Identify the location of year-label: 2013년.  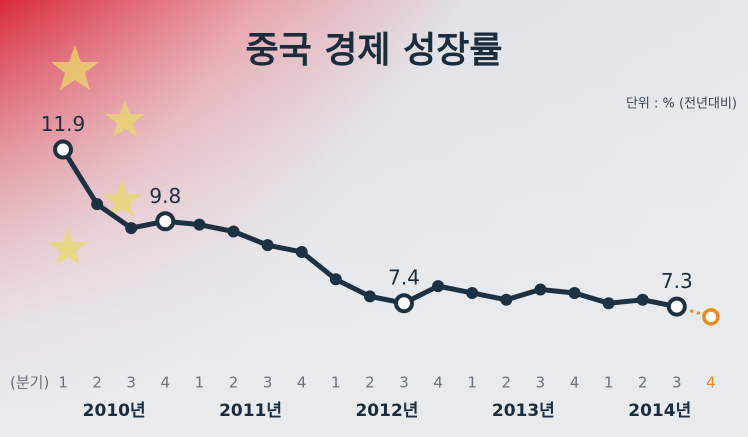
(523, 411).